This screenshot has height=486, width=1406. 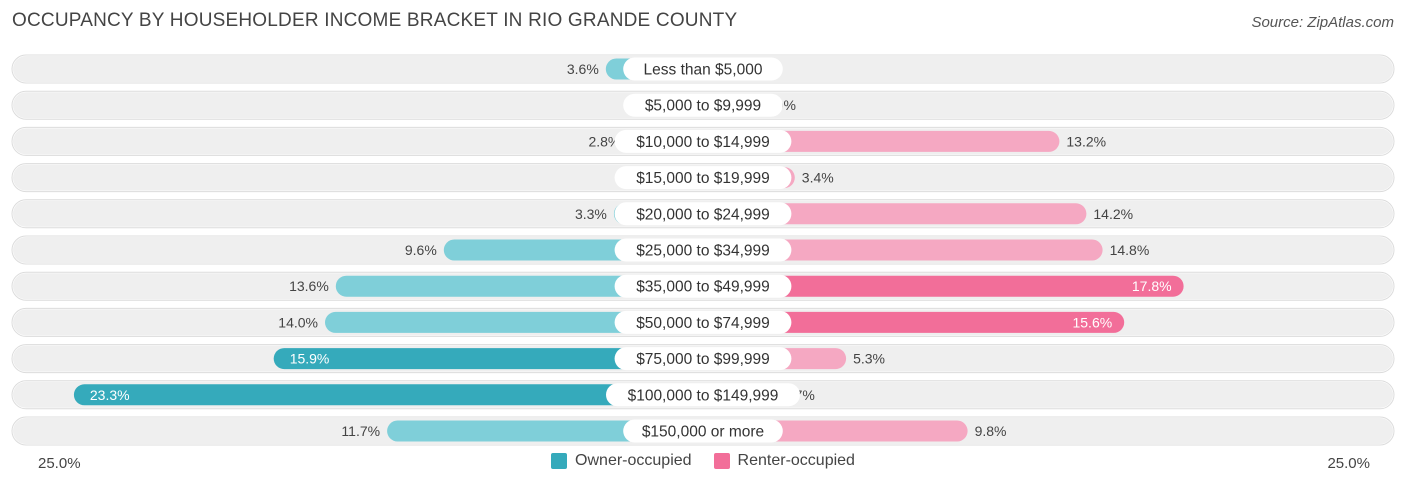 What do you see at coordinates (360, 431) in the screenshot?
I see `owner-value-label: 11.7%` at bounding box center [360, 431].